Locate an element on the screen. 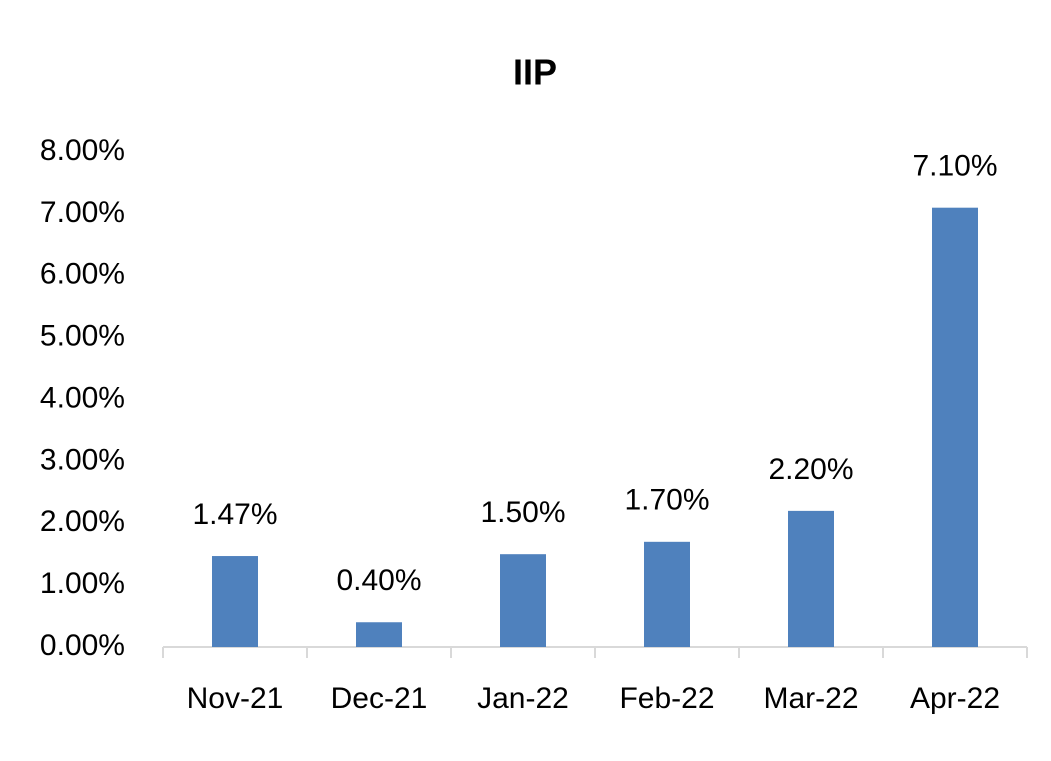 This screenshot has height=761, width=1051. x-tick-label: Mar-22 is located at coordinates (810, 698).